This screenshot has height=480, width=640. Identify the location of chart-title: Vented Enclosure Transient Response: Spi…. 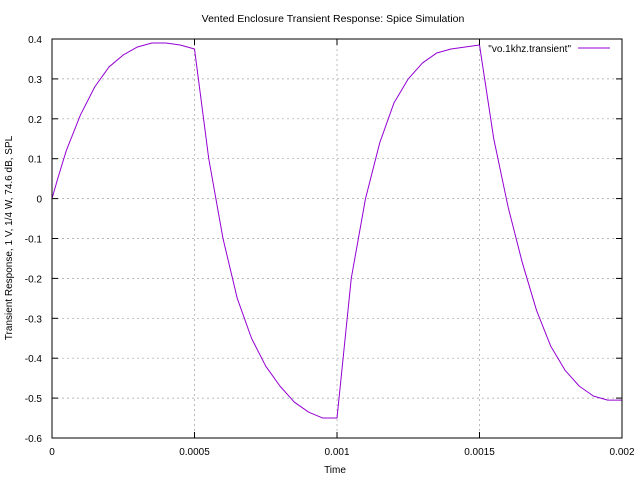
(333, 19).